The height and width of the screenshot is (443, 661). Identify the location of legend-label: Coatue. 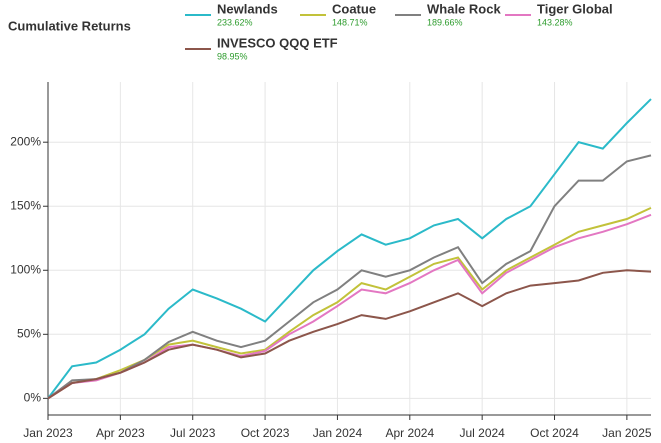
(354, 8).